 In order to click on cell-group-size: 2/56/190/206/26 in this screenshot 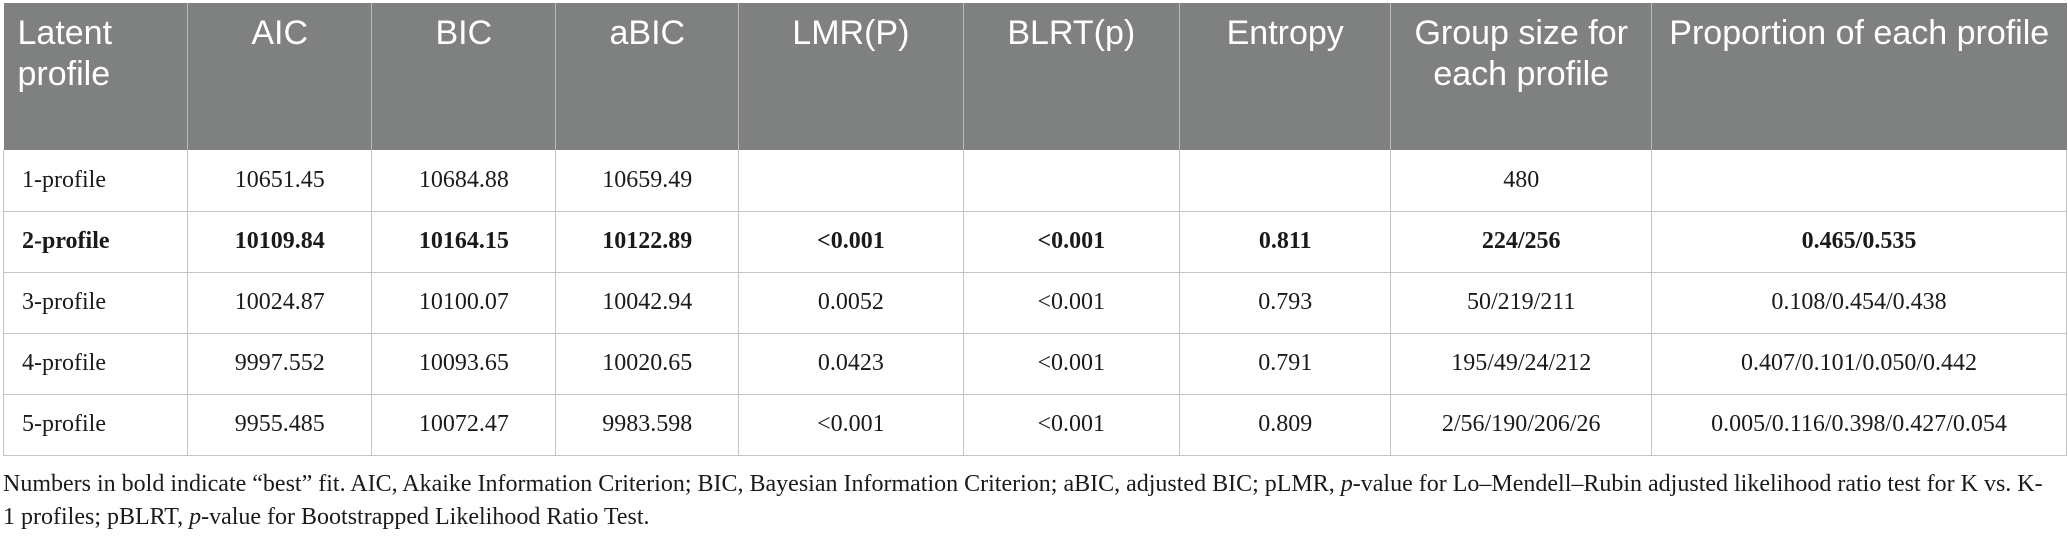, I will do `click(1521, 425)`.